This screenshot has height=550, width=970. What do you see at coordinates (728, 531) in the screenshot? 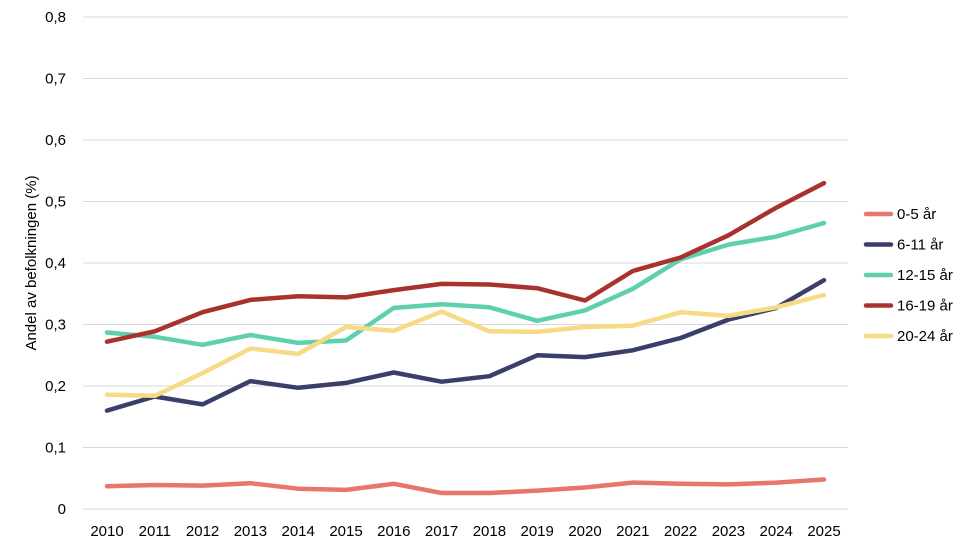
I see `x-tick-label: 2023` at bounding box center [728, 531].